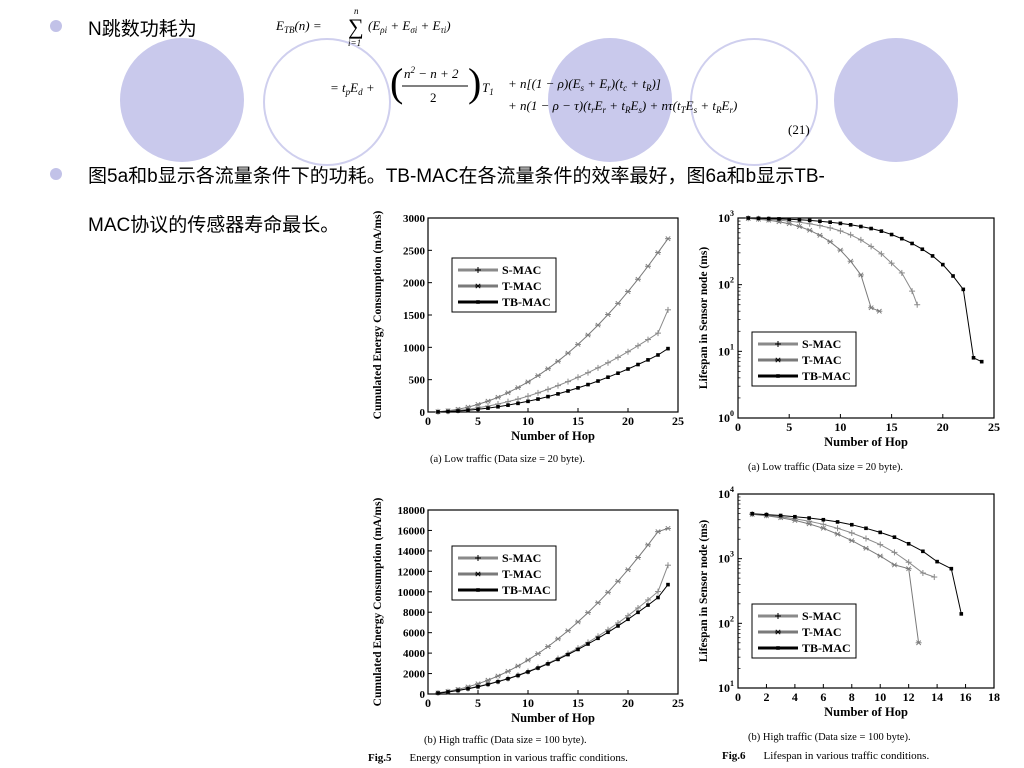 The width and height of the screenshot is (1024, 768). Describe the element at coordinates (553, 718) in the screenshot. I see `fig5b-xlabel: Number of Hop` at that location.